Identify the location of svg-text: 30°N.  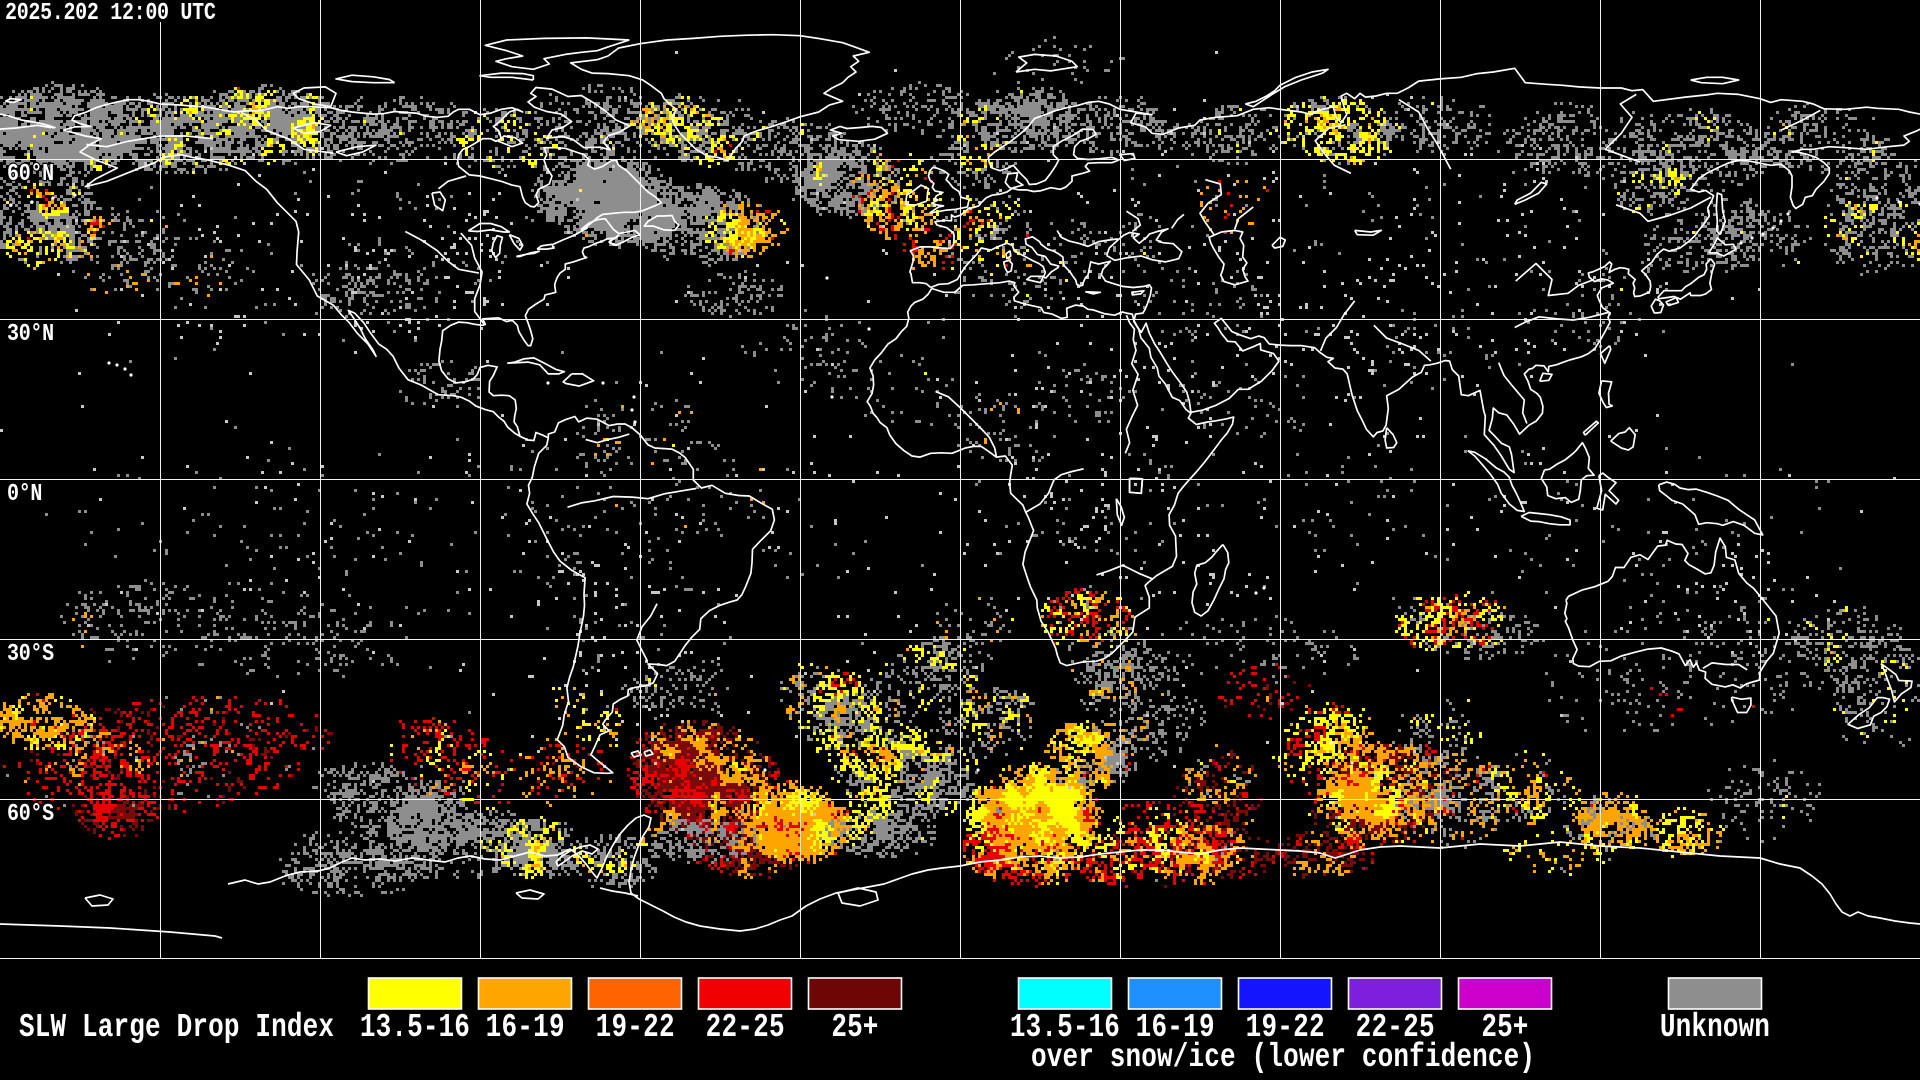
(30, 333).